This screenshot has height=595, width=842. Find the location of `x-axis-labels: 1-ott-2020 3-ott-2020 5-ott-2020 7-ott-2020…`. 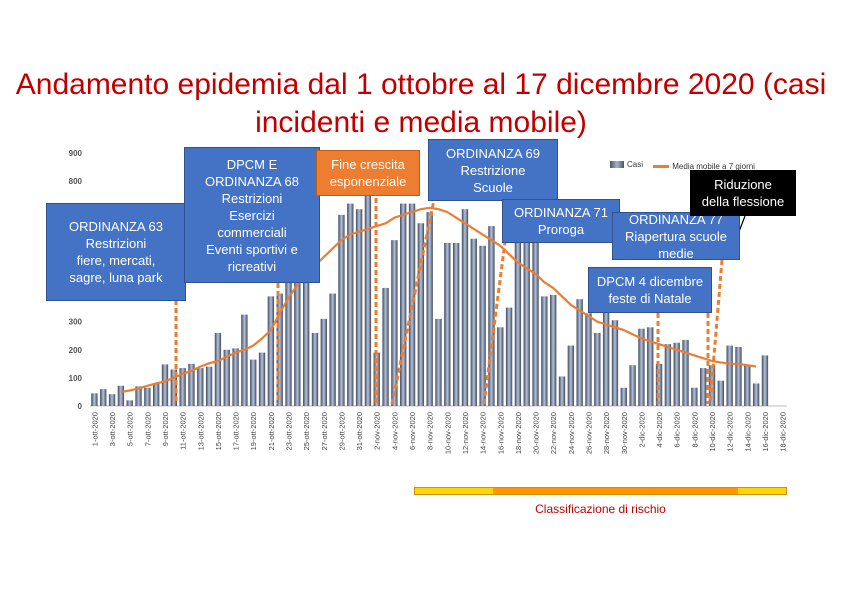

x-axis-labels: 1-ott-2020 3-ott-2020 5-ott-2020 7-ott-2020… is located at coordinates (438, 433).